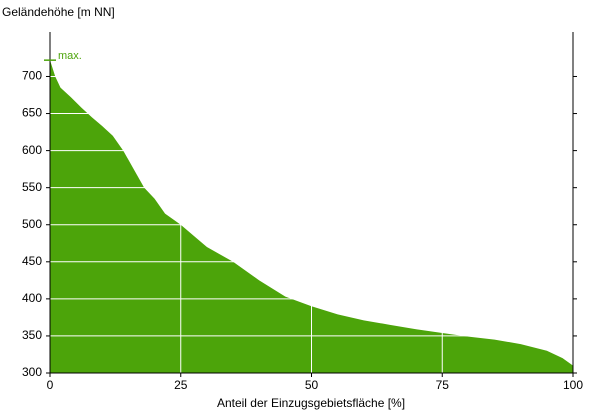 This screenshot has width=600, height=420. Describe the element at coordinates (32, 298) in the screenshot. I see `y-tick-label: 400` at that location.